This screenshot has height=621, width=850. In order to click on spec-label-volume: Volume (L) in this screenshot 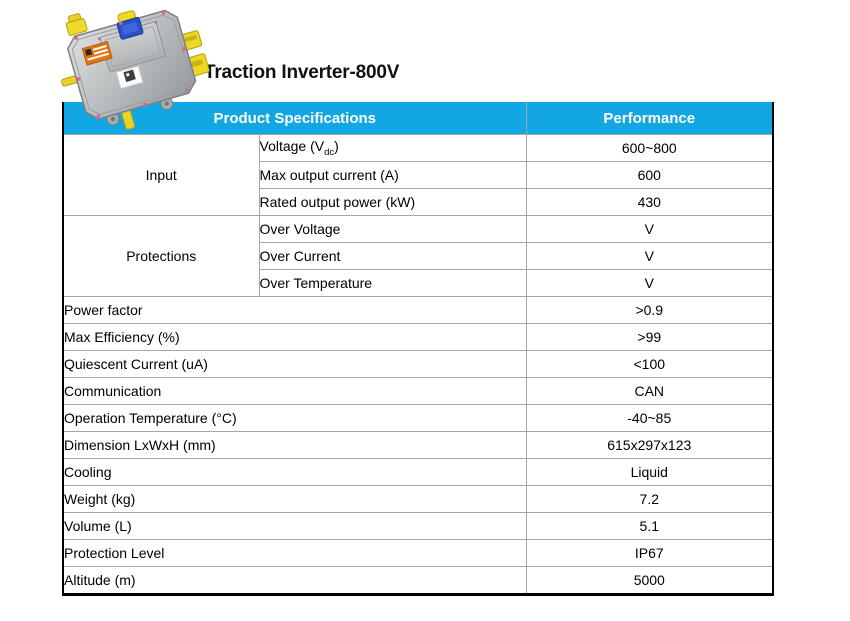, I will do `click(294, 526)`.